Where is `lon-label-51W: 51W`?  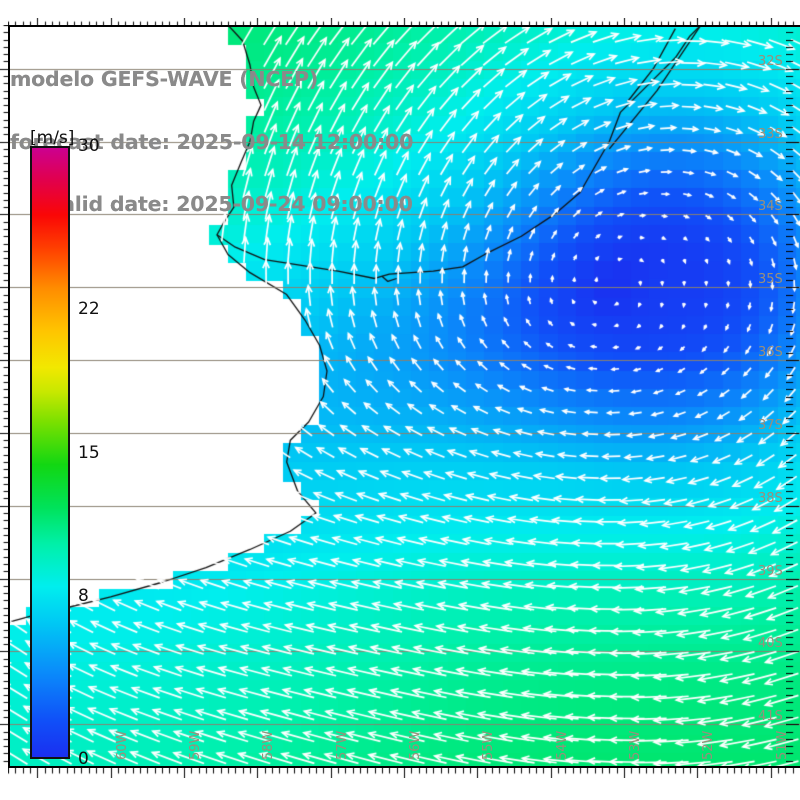
lon-label-51W: 51W is located at coordinates (782, 745).